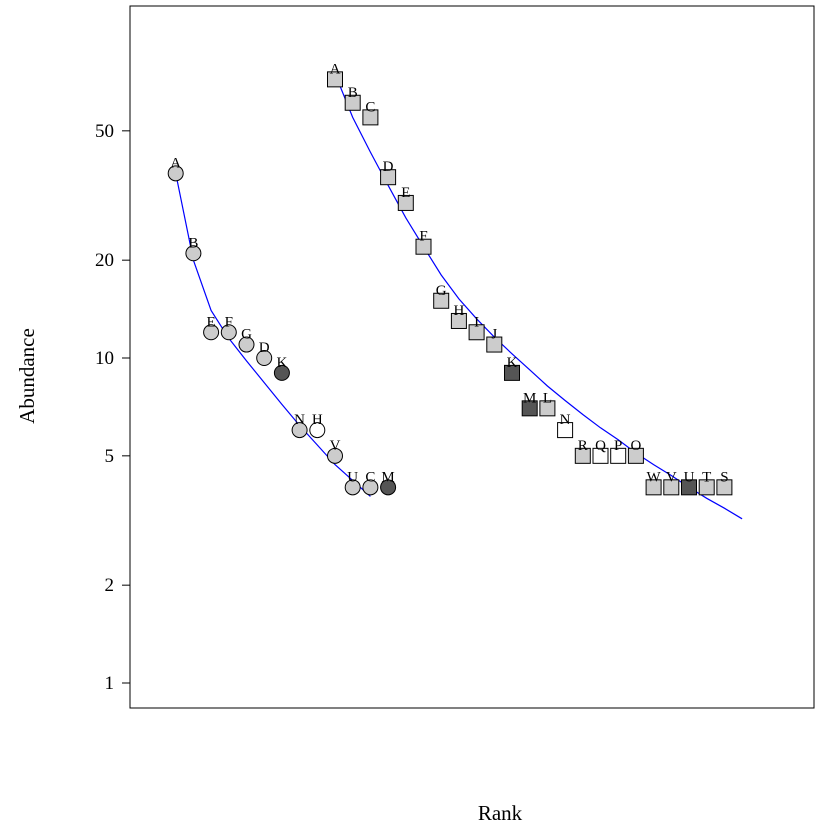 The image size is (816, 829). I want to click on y-tick-label-1: 1, so click(110, 683).